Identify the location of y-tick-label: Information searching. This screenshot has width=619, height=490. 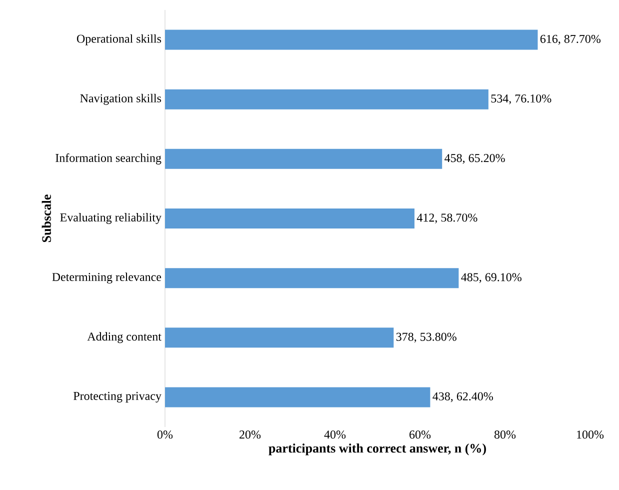
(109, 158).